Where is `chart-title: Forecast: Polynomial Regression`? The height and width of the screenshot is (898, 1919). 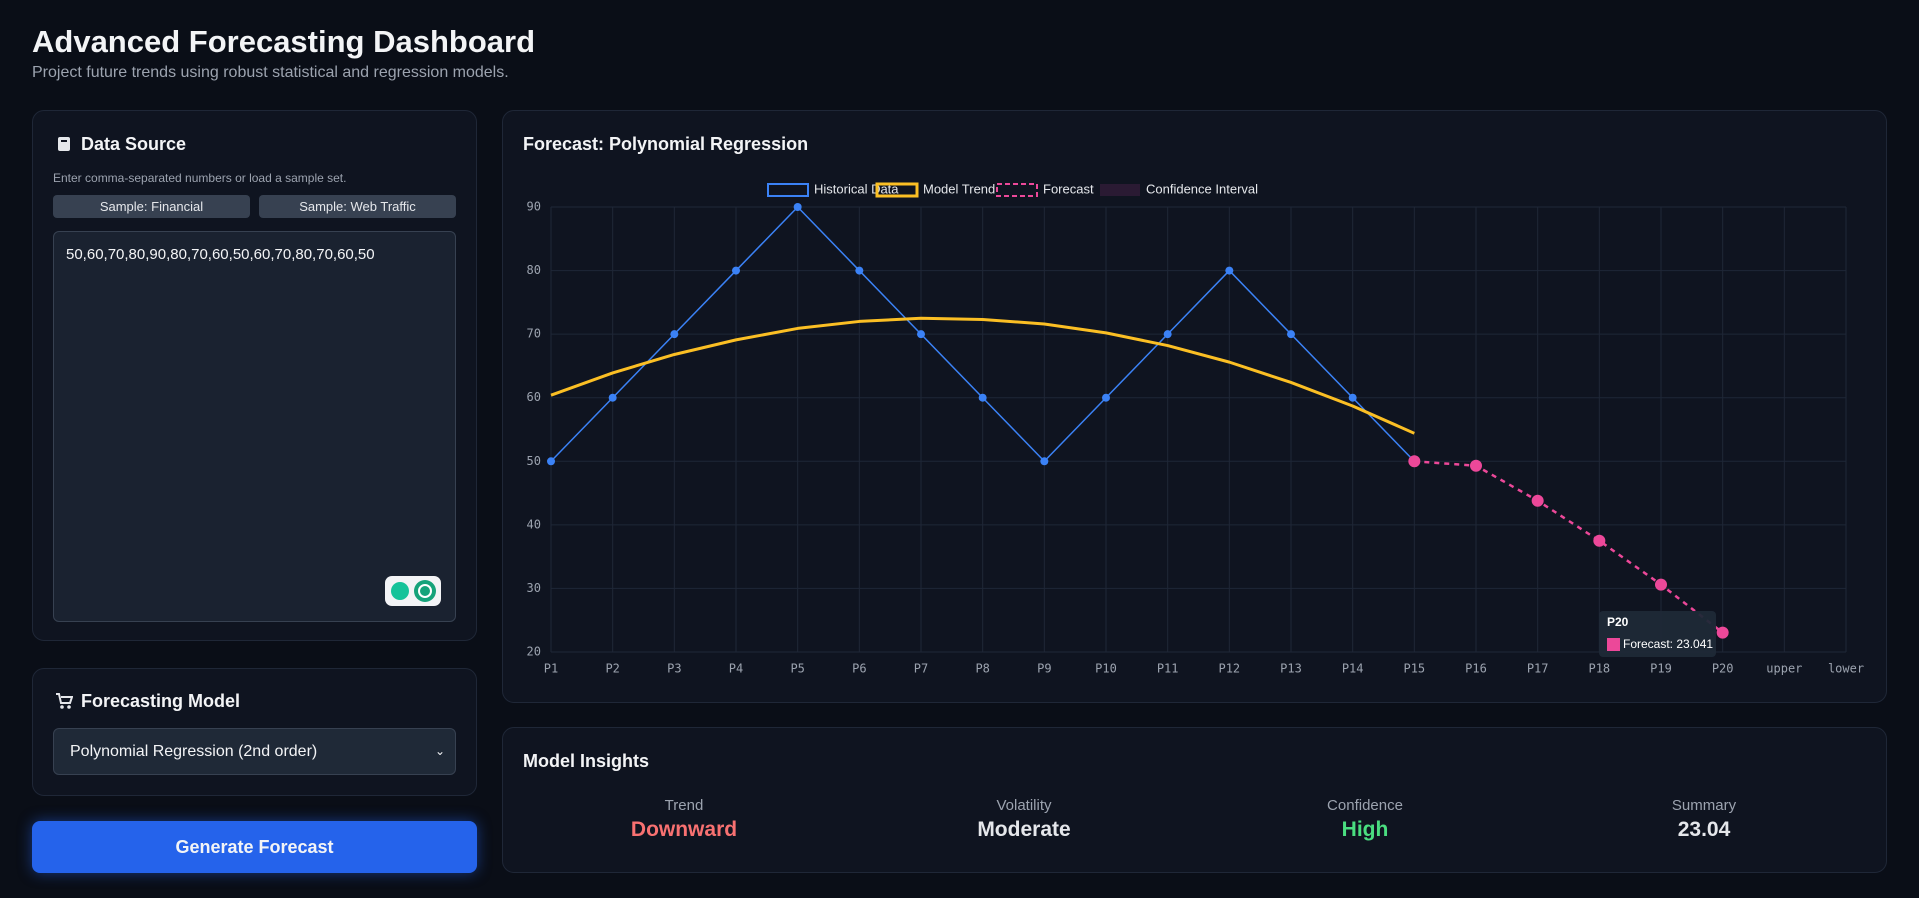 chart-title: Forecast: Polynomial Regression is located at coordinates (665, 144).